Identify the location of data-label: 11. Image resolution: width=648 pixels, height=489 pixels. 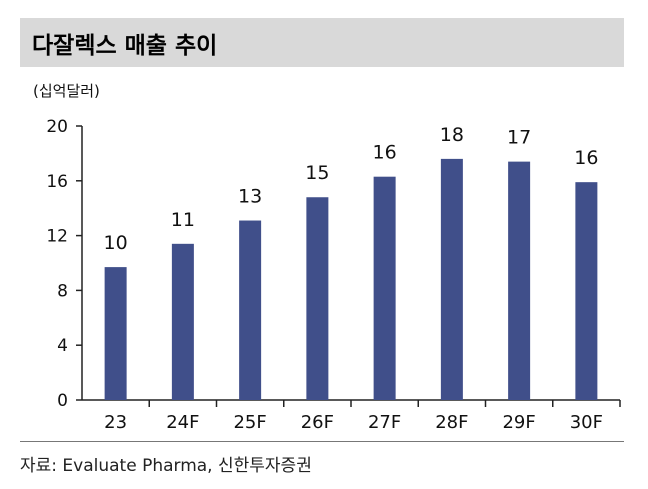
(183, 220).